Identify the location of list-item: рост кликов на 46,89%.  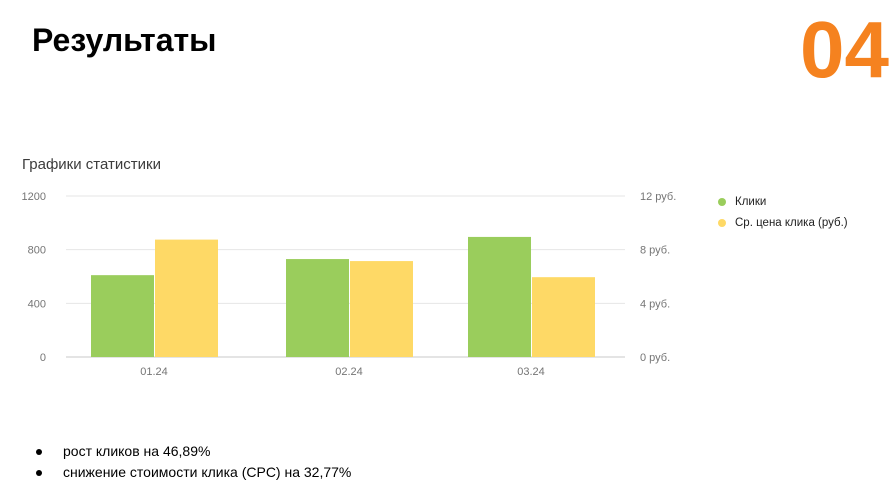
(191, 451).